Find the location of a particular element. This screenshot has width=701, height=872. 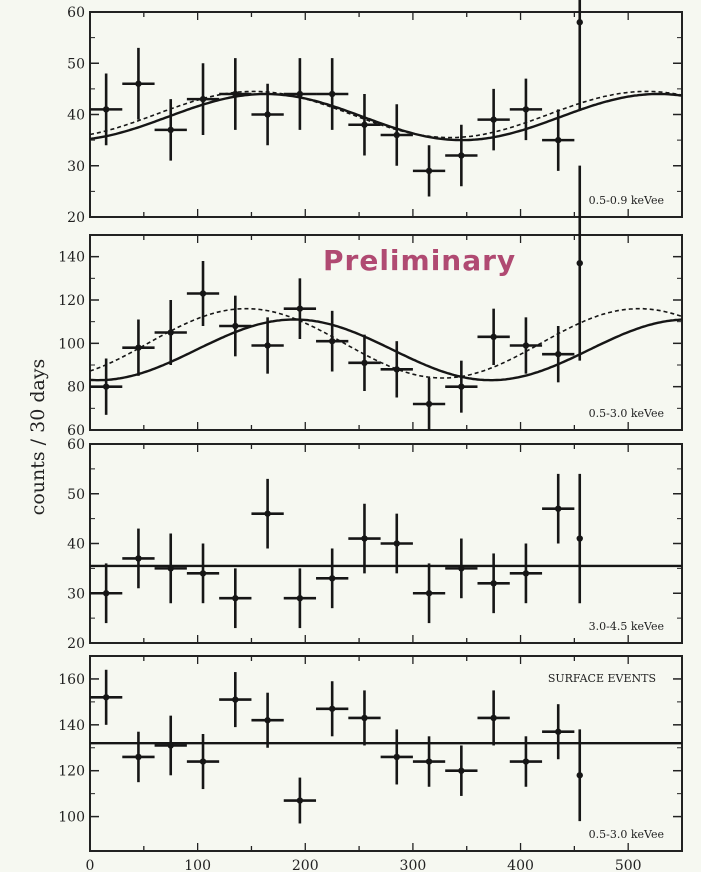

energy-range-label: 3.0-4.5 keVee is located at coordinates (626, 626).